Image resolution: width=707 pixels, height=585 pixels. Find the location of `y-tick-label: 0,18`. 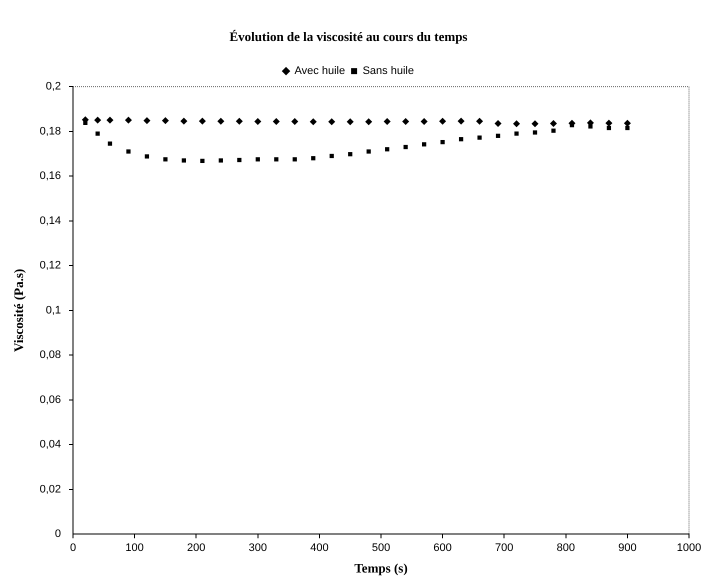

y-tick-label: 0,18 is located at coordinates (51, 131).